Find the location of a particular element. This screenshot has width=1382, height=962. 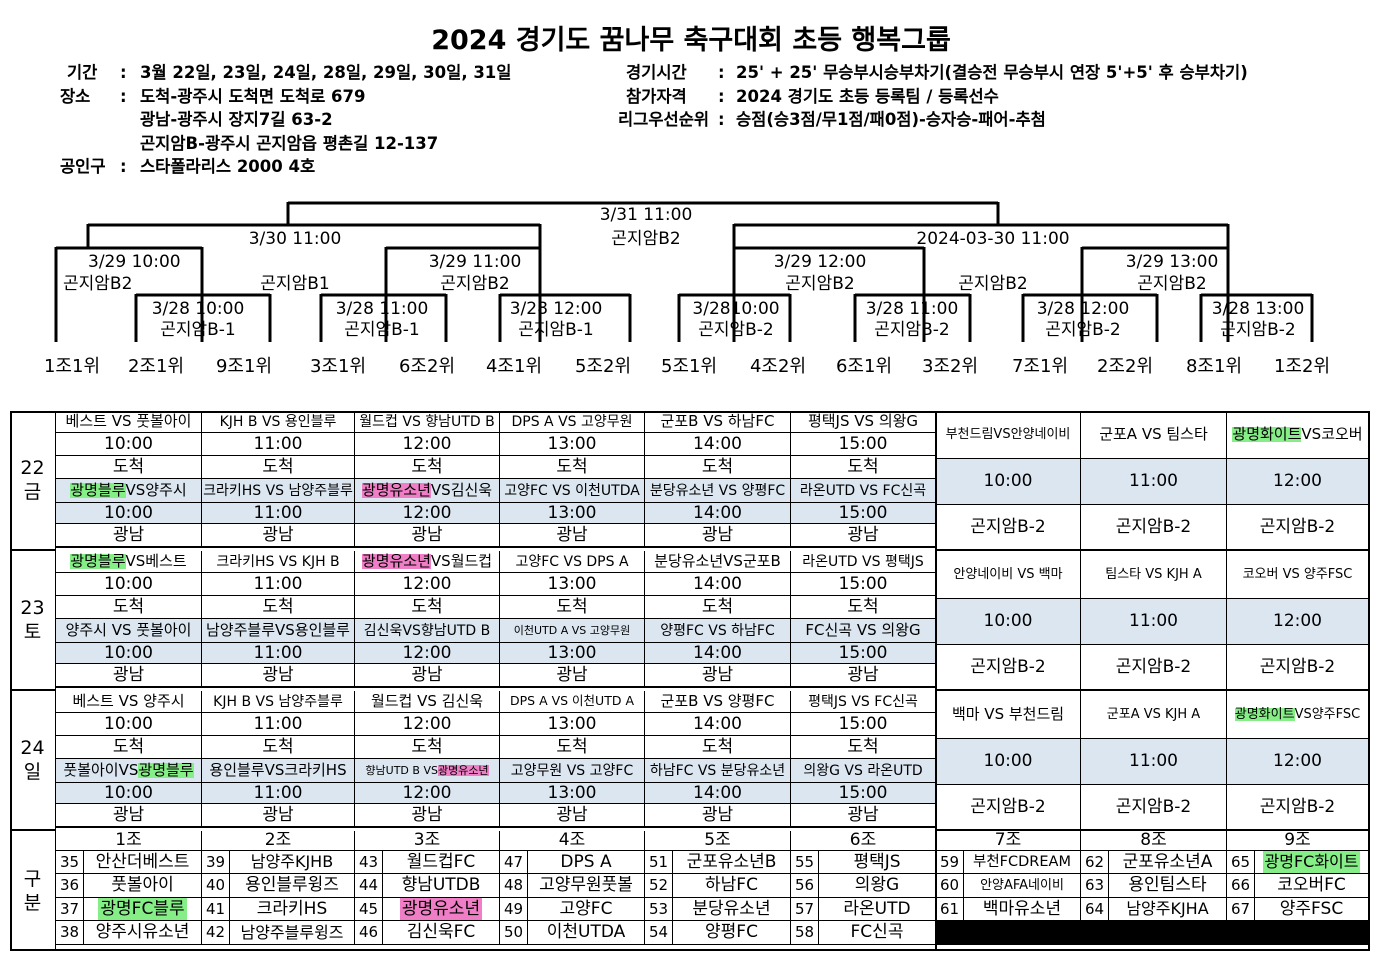

match-text: VS양주시 is located at coordinates (156, 490).